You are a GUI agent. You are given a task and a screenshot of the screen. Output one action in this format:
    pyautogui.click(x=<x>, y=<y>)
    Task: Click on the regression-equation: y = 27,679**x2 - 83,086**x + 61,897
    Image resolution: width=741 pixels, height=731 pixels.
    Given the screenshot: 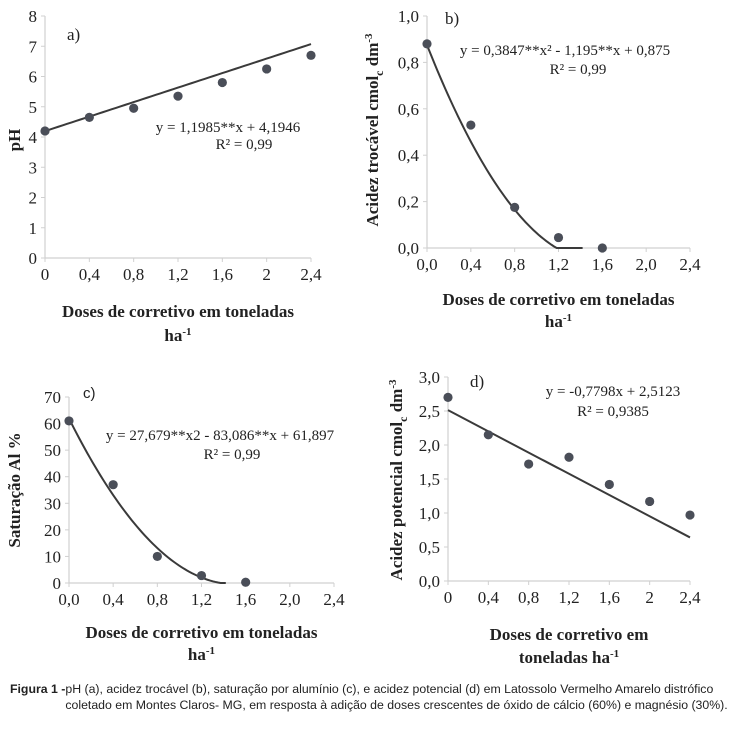 What is the action you would take?
    pyautogui.click(x=220, y=436)
    